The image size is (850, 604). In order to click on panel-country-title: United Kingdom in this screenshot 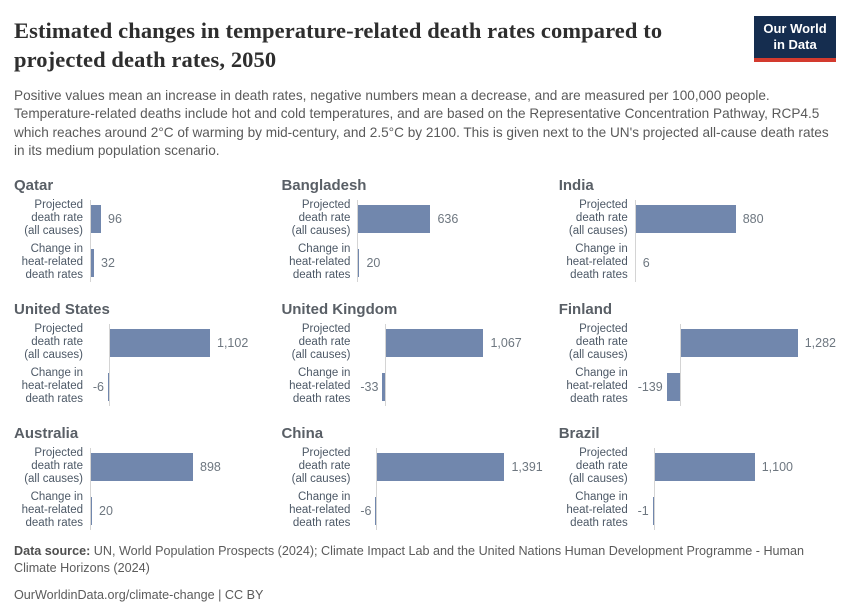, I will do `click(339, 309)`.